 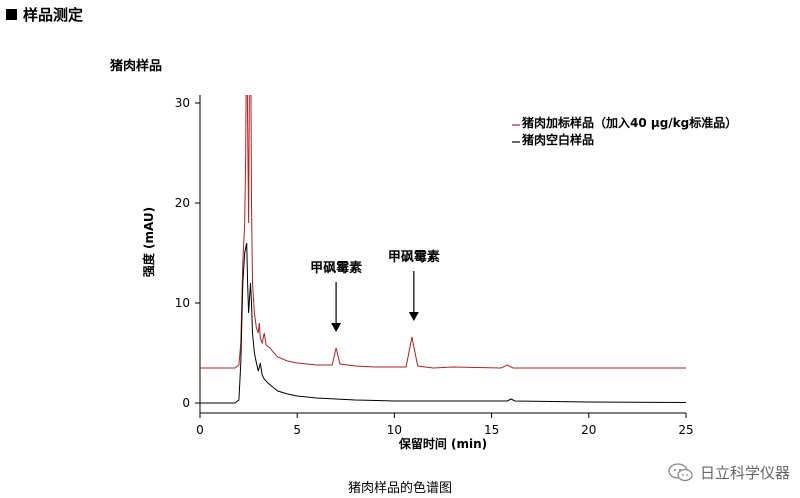 What do you see at coordinates (394, 430) in the screenshot?
I see `x-tick-label: 10` at bounding box center [394, 430].